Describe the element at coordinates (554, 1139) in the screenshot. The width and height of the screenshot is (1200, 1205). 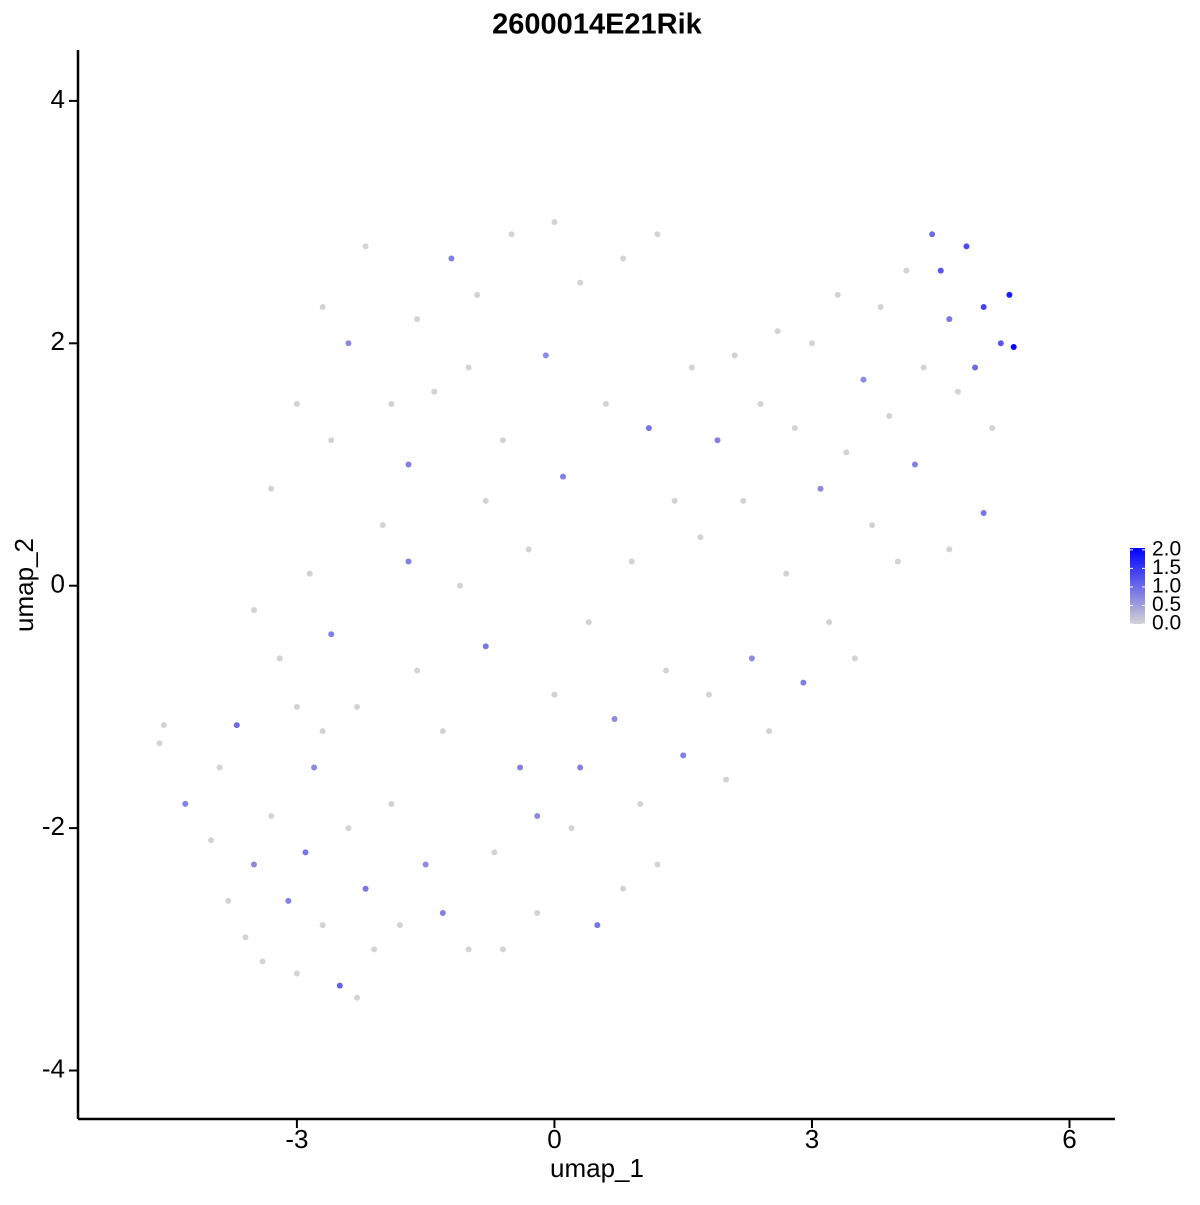
I see `x-tick-label: 0` at that location.